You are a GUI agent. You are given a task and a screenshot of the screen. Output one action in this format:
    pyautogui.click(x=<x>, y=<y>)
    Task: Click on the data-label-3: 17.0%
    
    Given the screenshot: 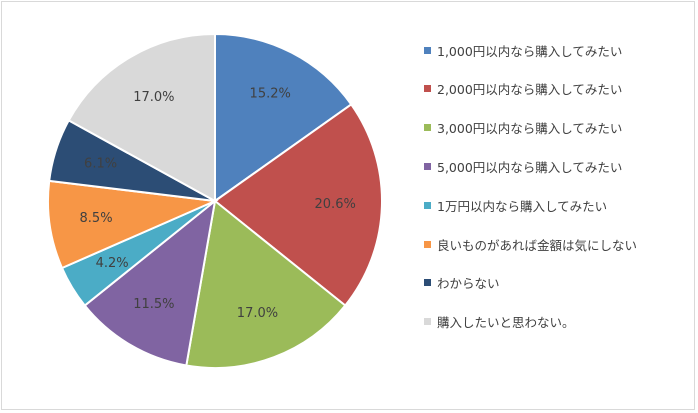 What is the action you would take?
    pyautogui.click(x=257, y=313)
    